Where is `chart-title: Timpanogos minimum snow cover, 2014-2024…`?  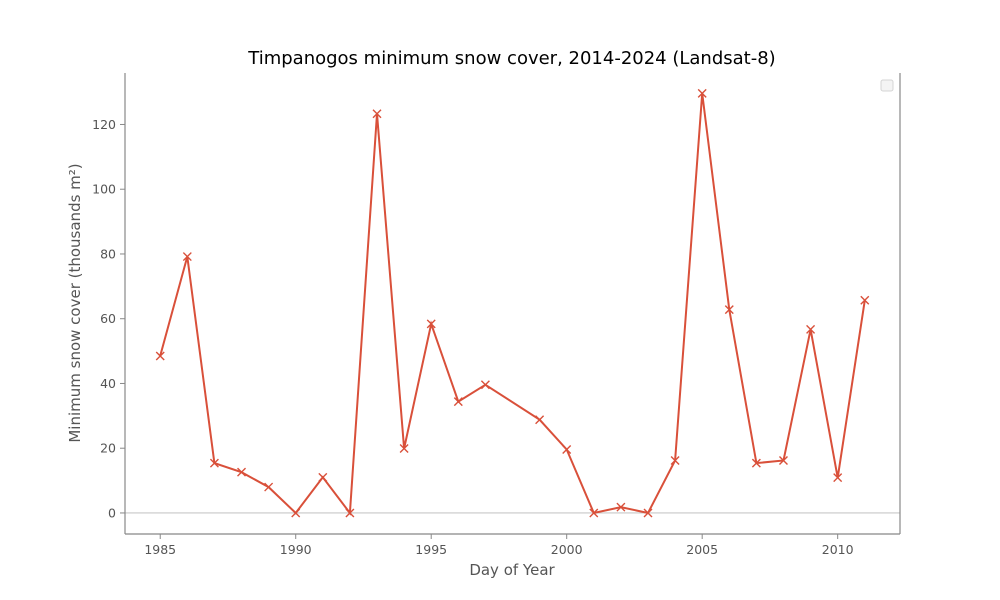 chart-title: Timpanogos minimum snow cover, 2014-2024… is located at coordinates (511, 58).